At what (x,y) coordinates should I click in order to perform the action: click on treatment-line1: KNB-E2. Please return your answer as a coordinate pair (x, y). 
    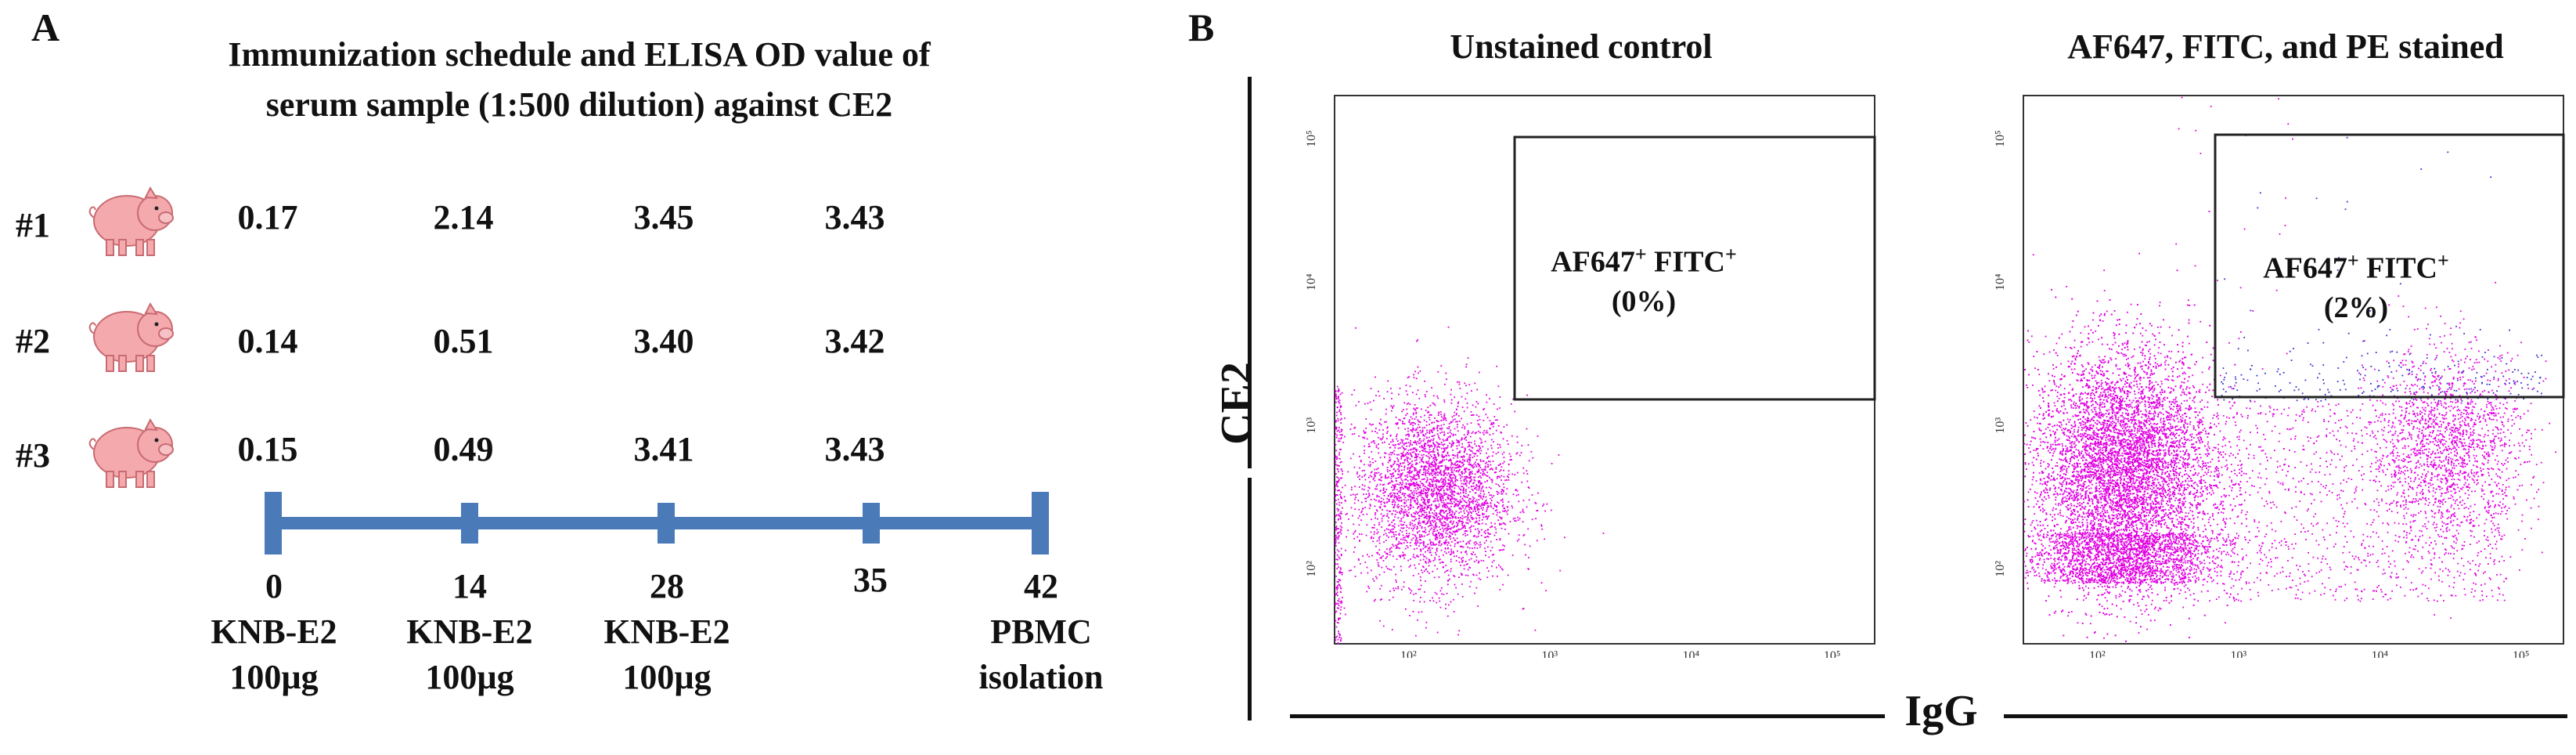
    Looking at the image, I should click on (469, 631).